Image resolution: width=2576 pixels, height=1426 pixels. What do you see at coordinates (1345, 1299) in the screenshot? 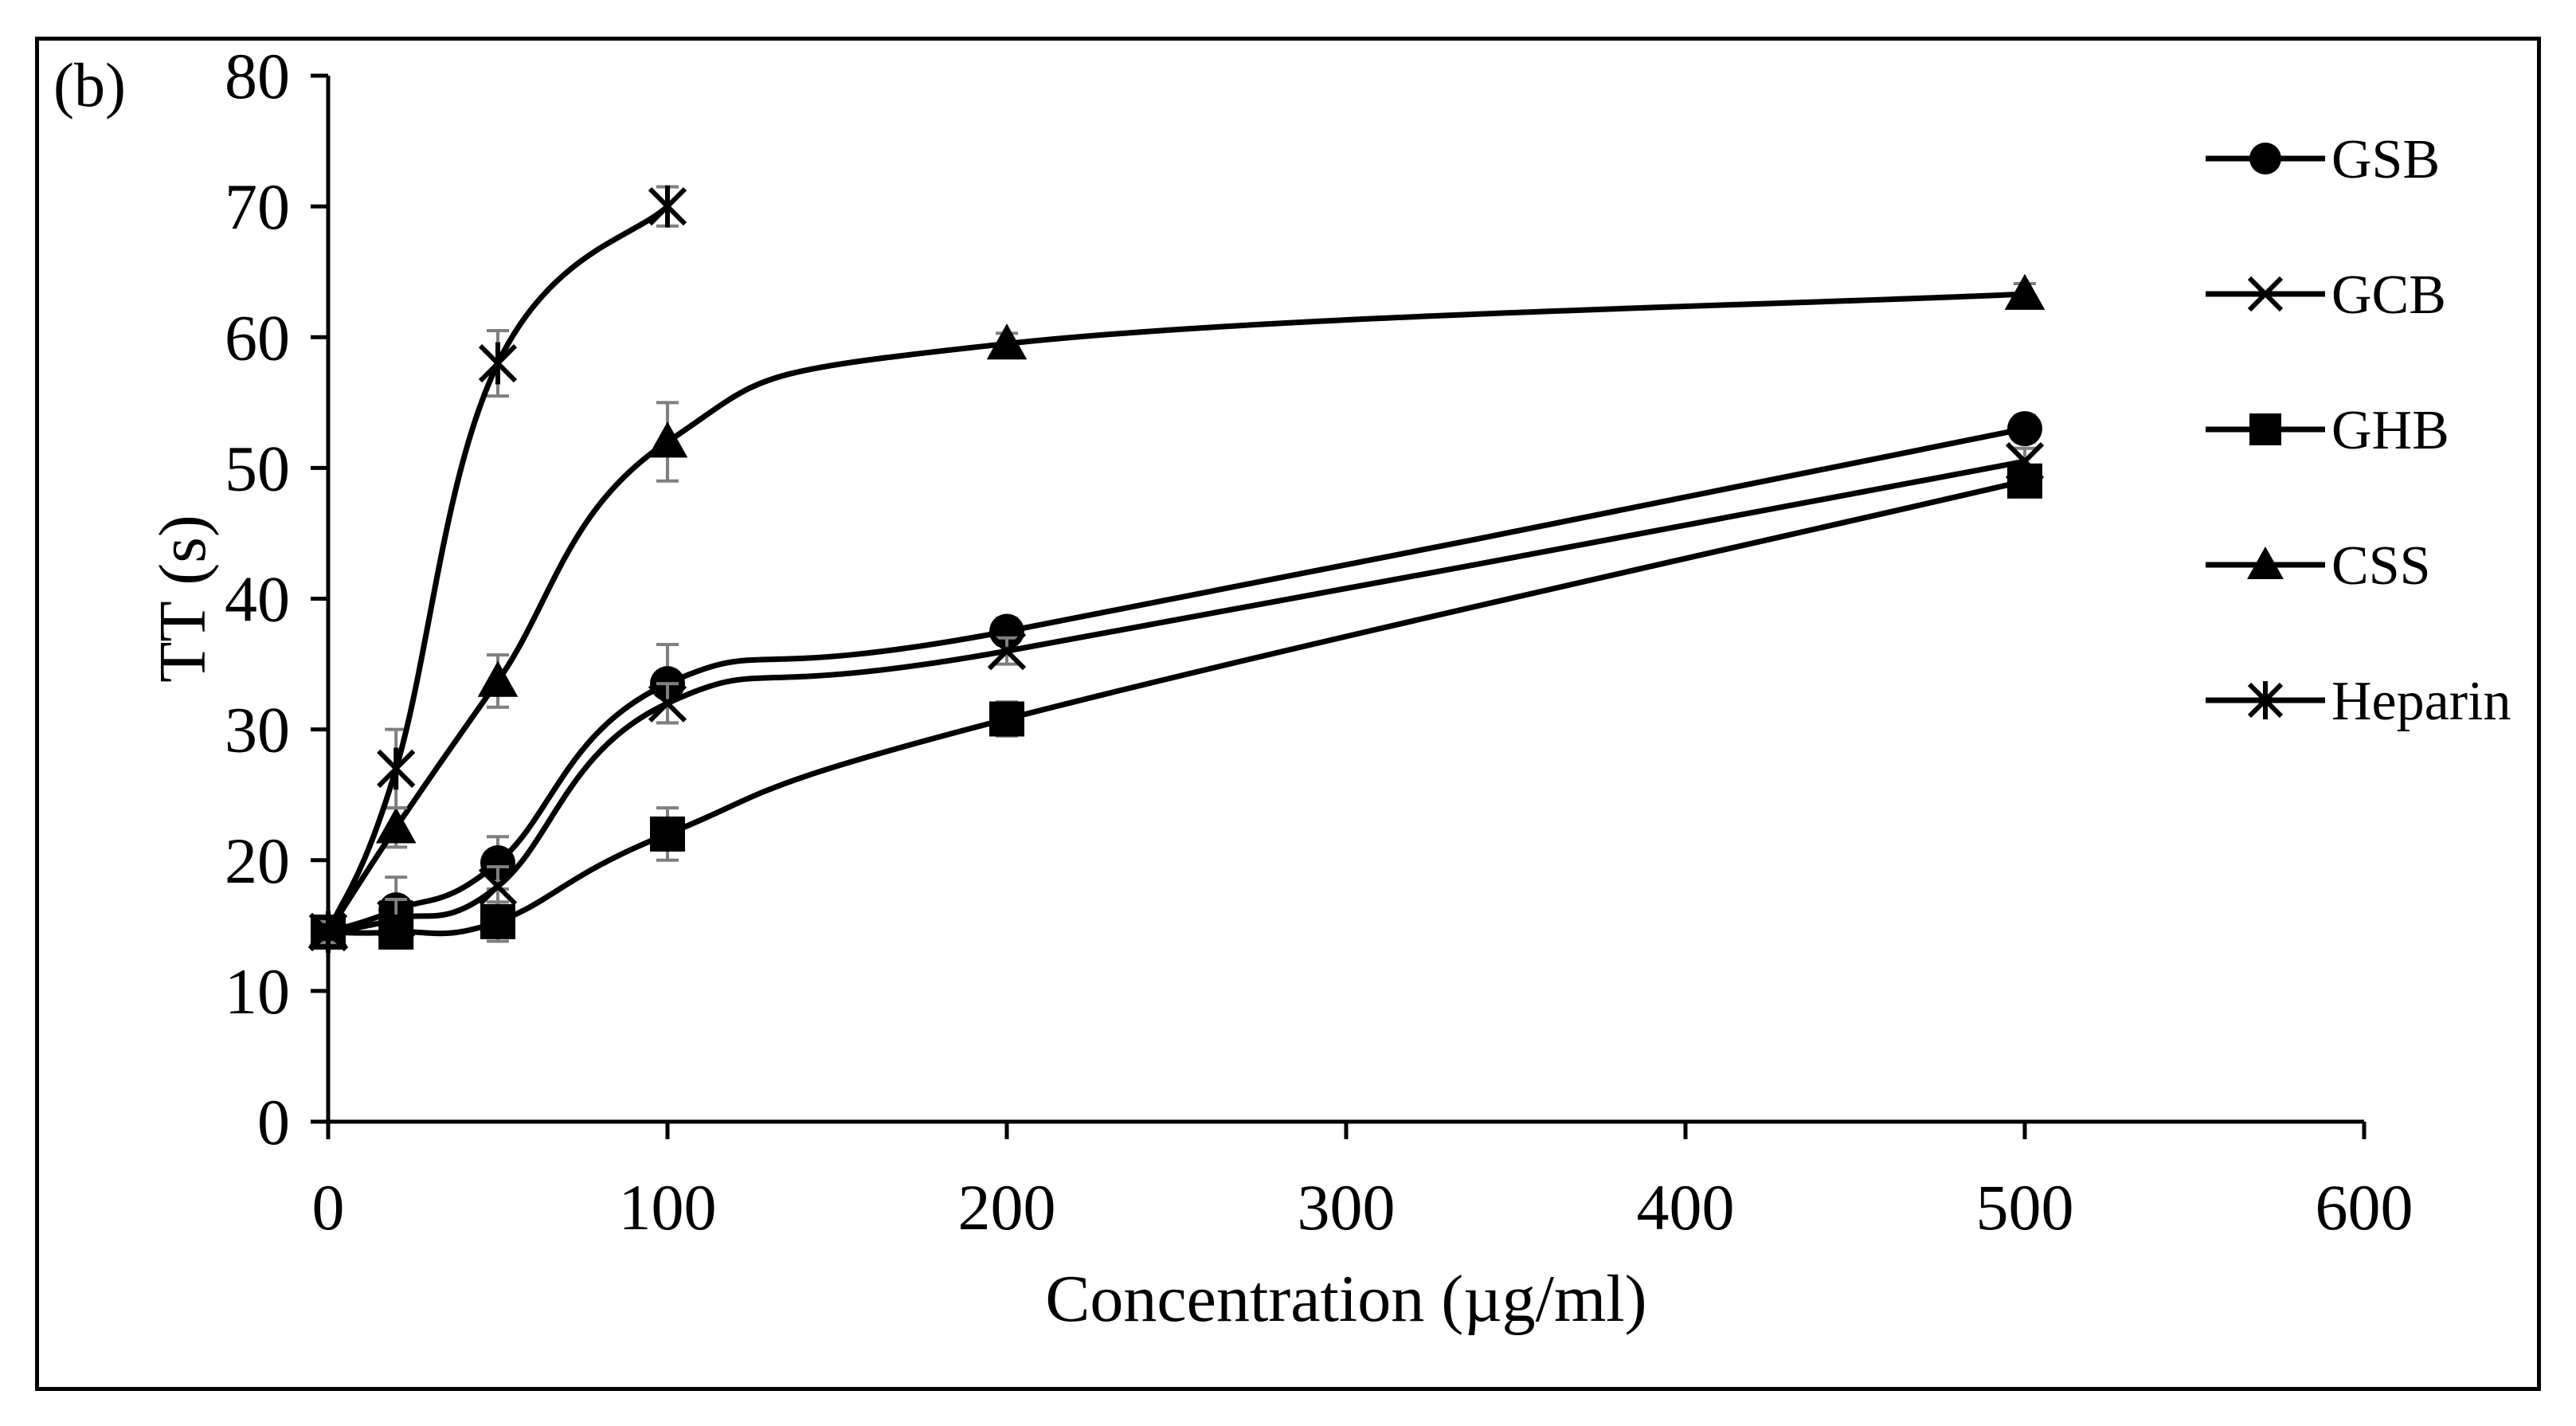
I see `x-axis-title: Concentration (µg/ml)` at bounding box center [1345, 1299].